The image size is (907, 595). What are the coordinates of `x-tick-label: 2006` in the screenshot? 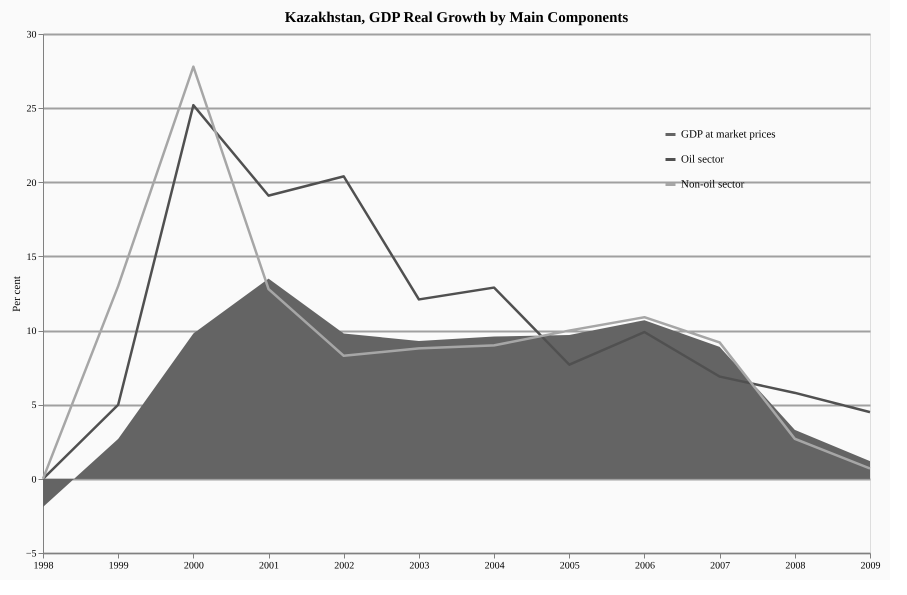 It's located at (644, 566).